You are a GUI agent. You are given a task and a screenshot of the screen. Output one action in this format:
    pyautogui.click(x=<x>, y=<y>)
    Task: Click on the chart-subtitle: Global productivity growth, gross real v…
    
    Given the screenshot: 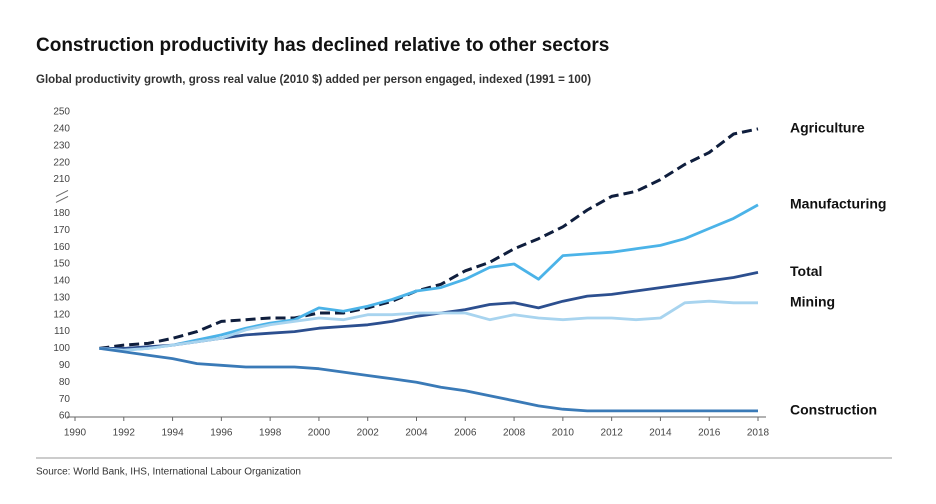 What is the action you would take?
    pyautogui.click(x=313, y=80)
    